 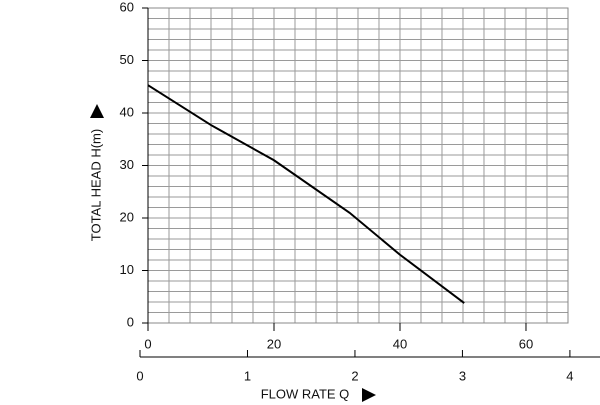 I want to click on x-axis-label: FLOW RATE Q, so click(x=305, y=393).